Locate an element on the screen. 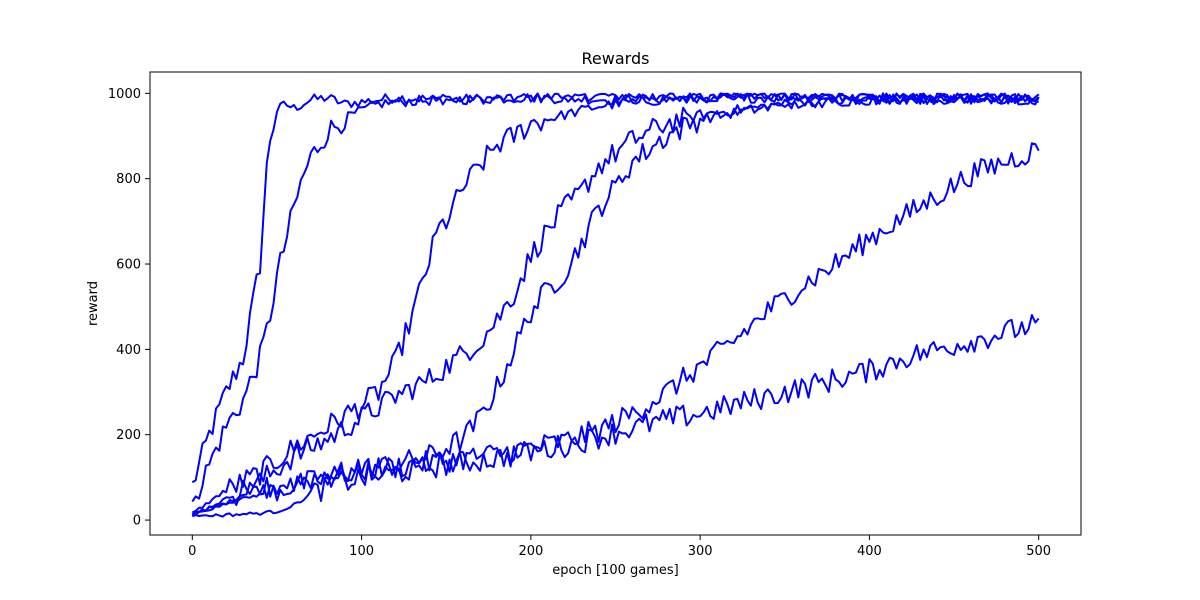  y-tick-label: 800 is located at coordinates (128, 179).